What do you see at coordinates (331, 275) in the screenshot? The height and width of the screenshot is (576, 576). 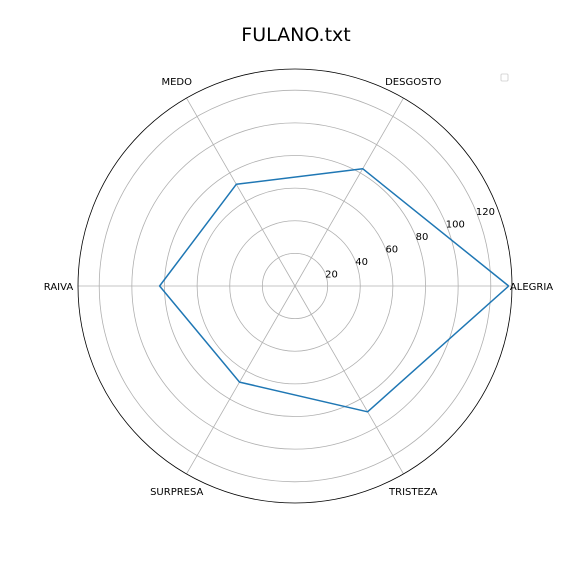 I see `radial-tick-label: 20` at bounding box center [331, 275].